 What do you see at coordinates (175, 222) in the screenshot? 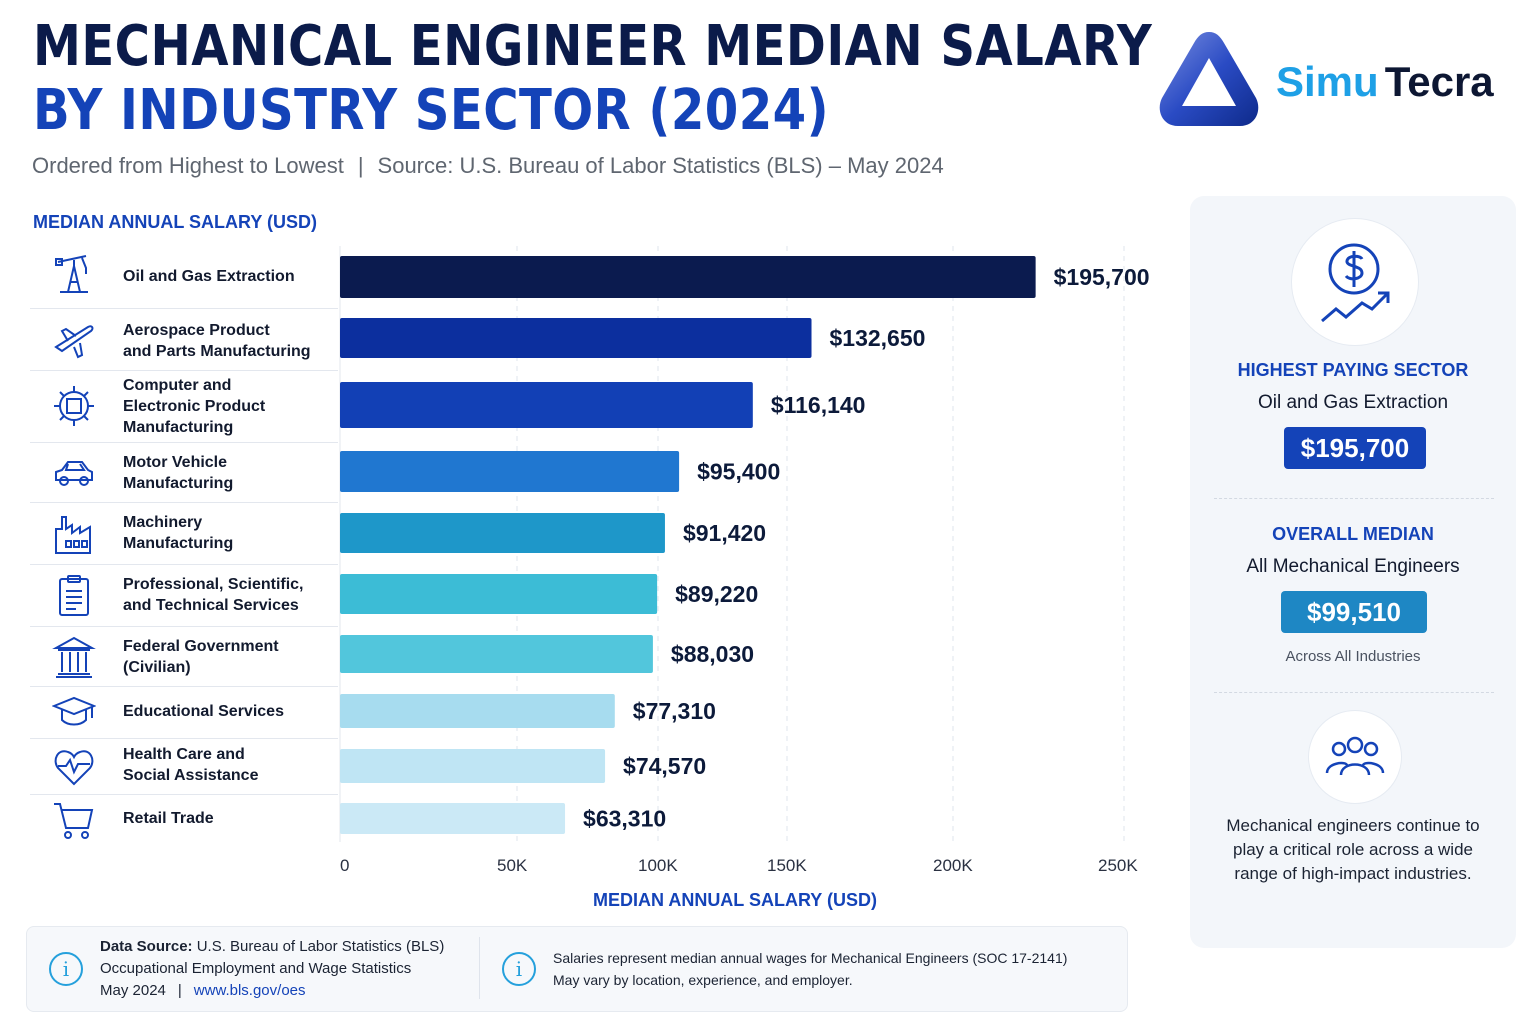
I see `chart-section-label: MEDIAN ANNUAL SALARY (USD)` at bounding box center [175, 222].